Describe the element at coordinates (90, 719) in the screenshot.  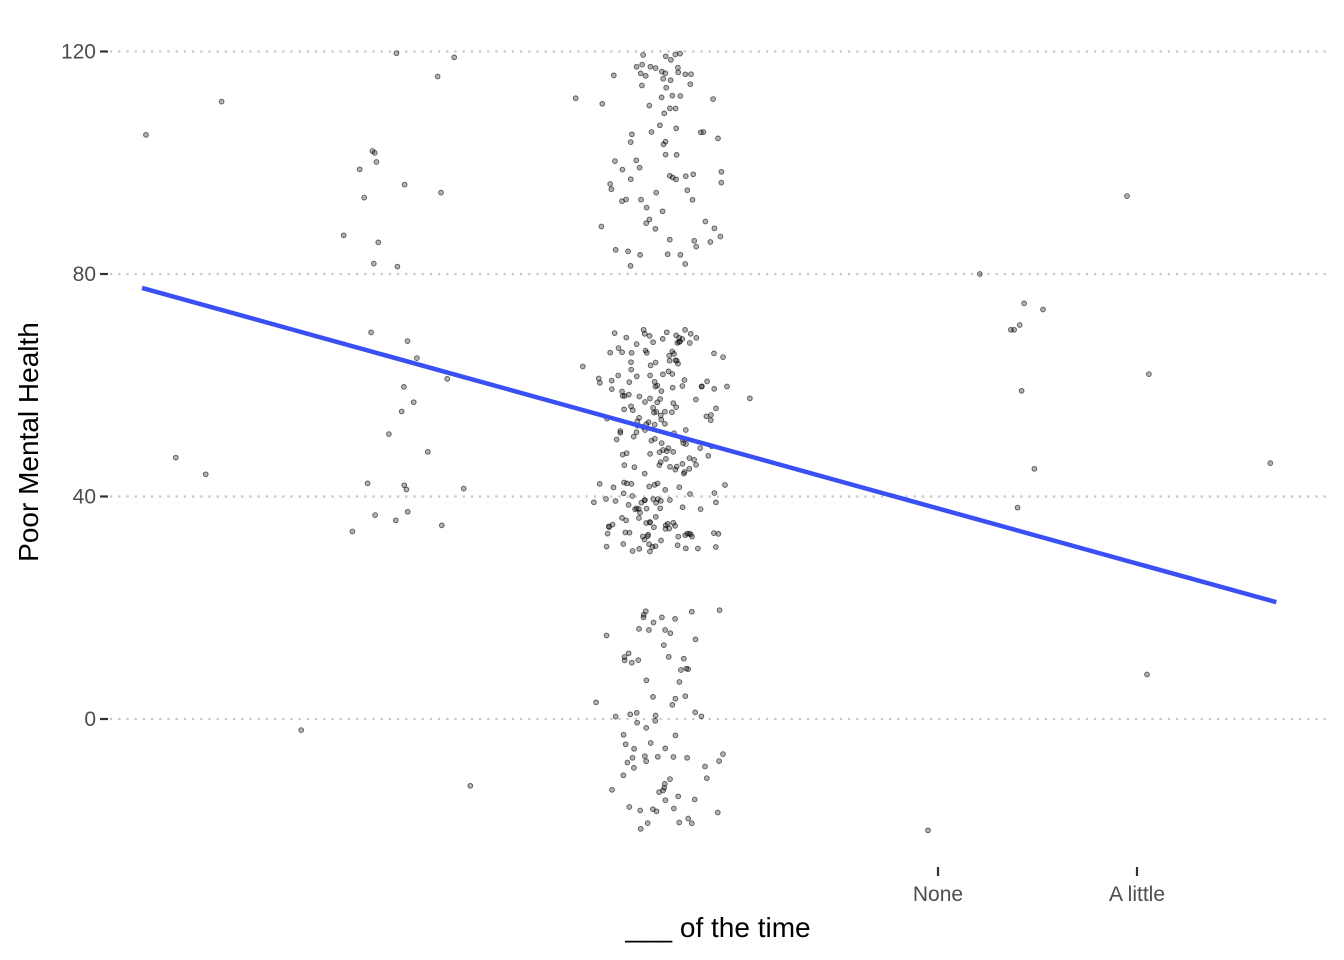
I see `y-tick-label: 0` at that location.